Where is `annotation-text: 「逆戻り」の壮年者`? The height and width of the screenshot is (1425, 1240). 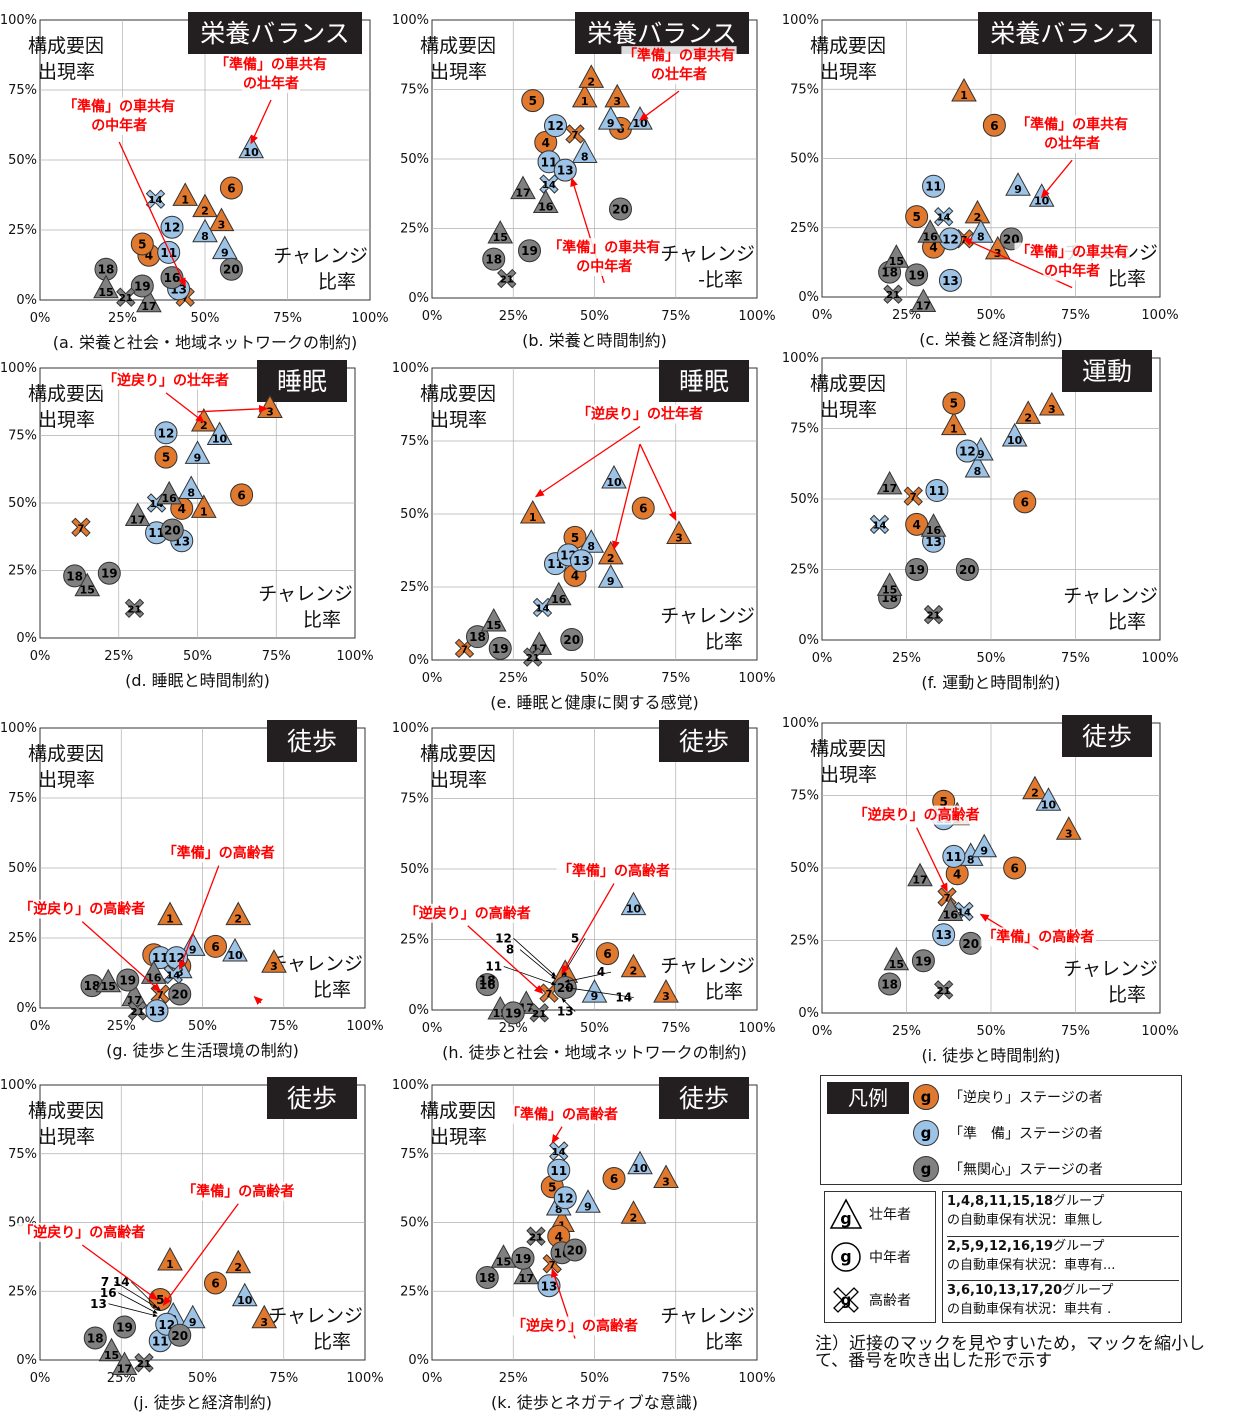
annotation-text: 「逆戻り」の壮年者 is located at coordinates (640, 414).